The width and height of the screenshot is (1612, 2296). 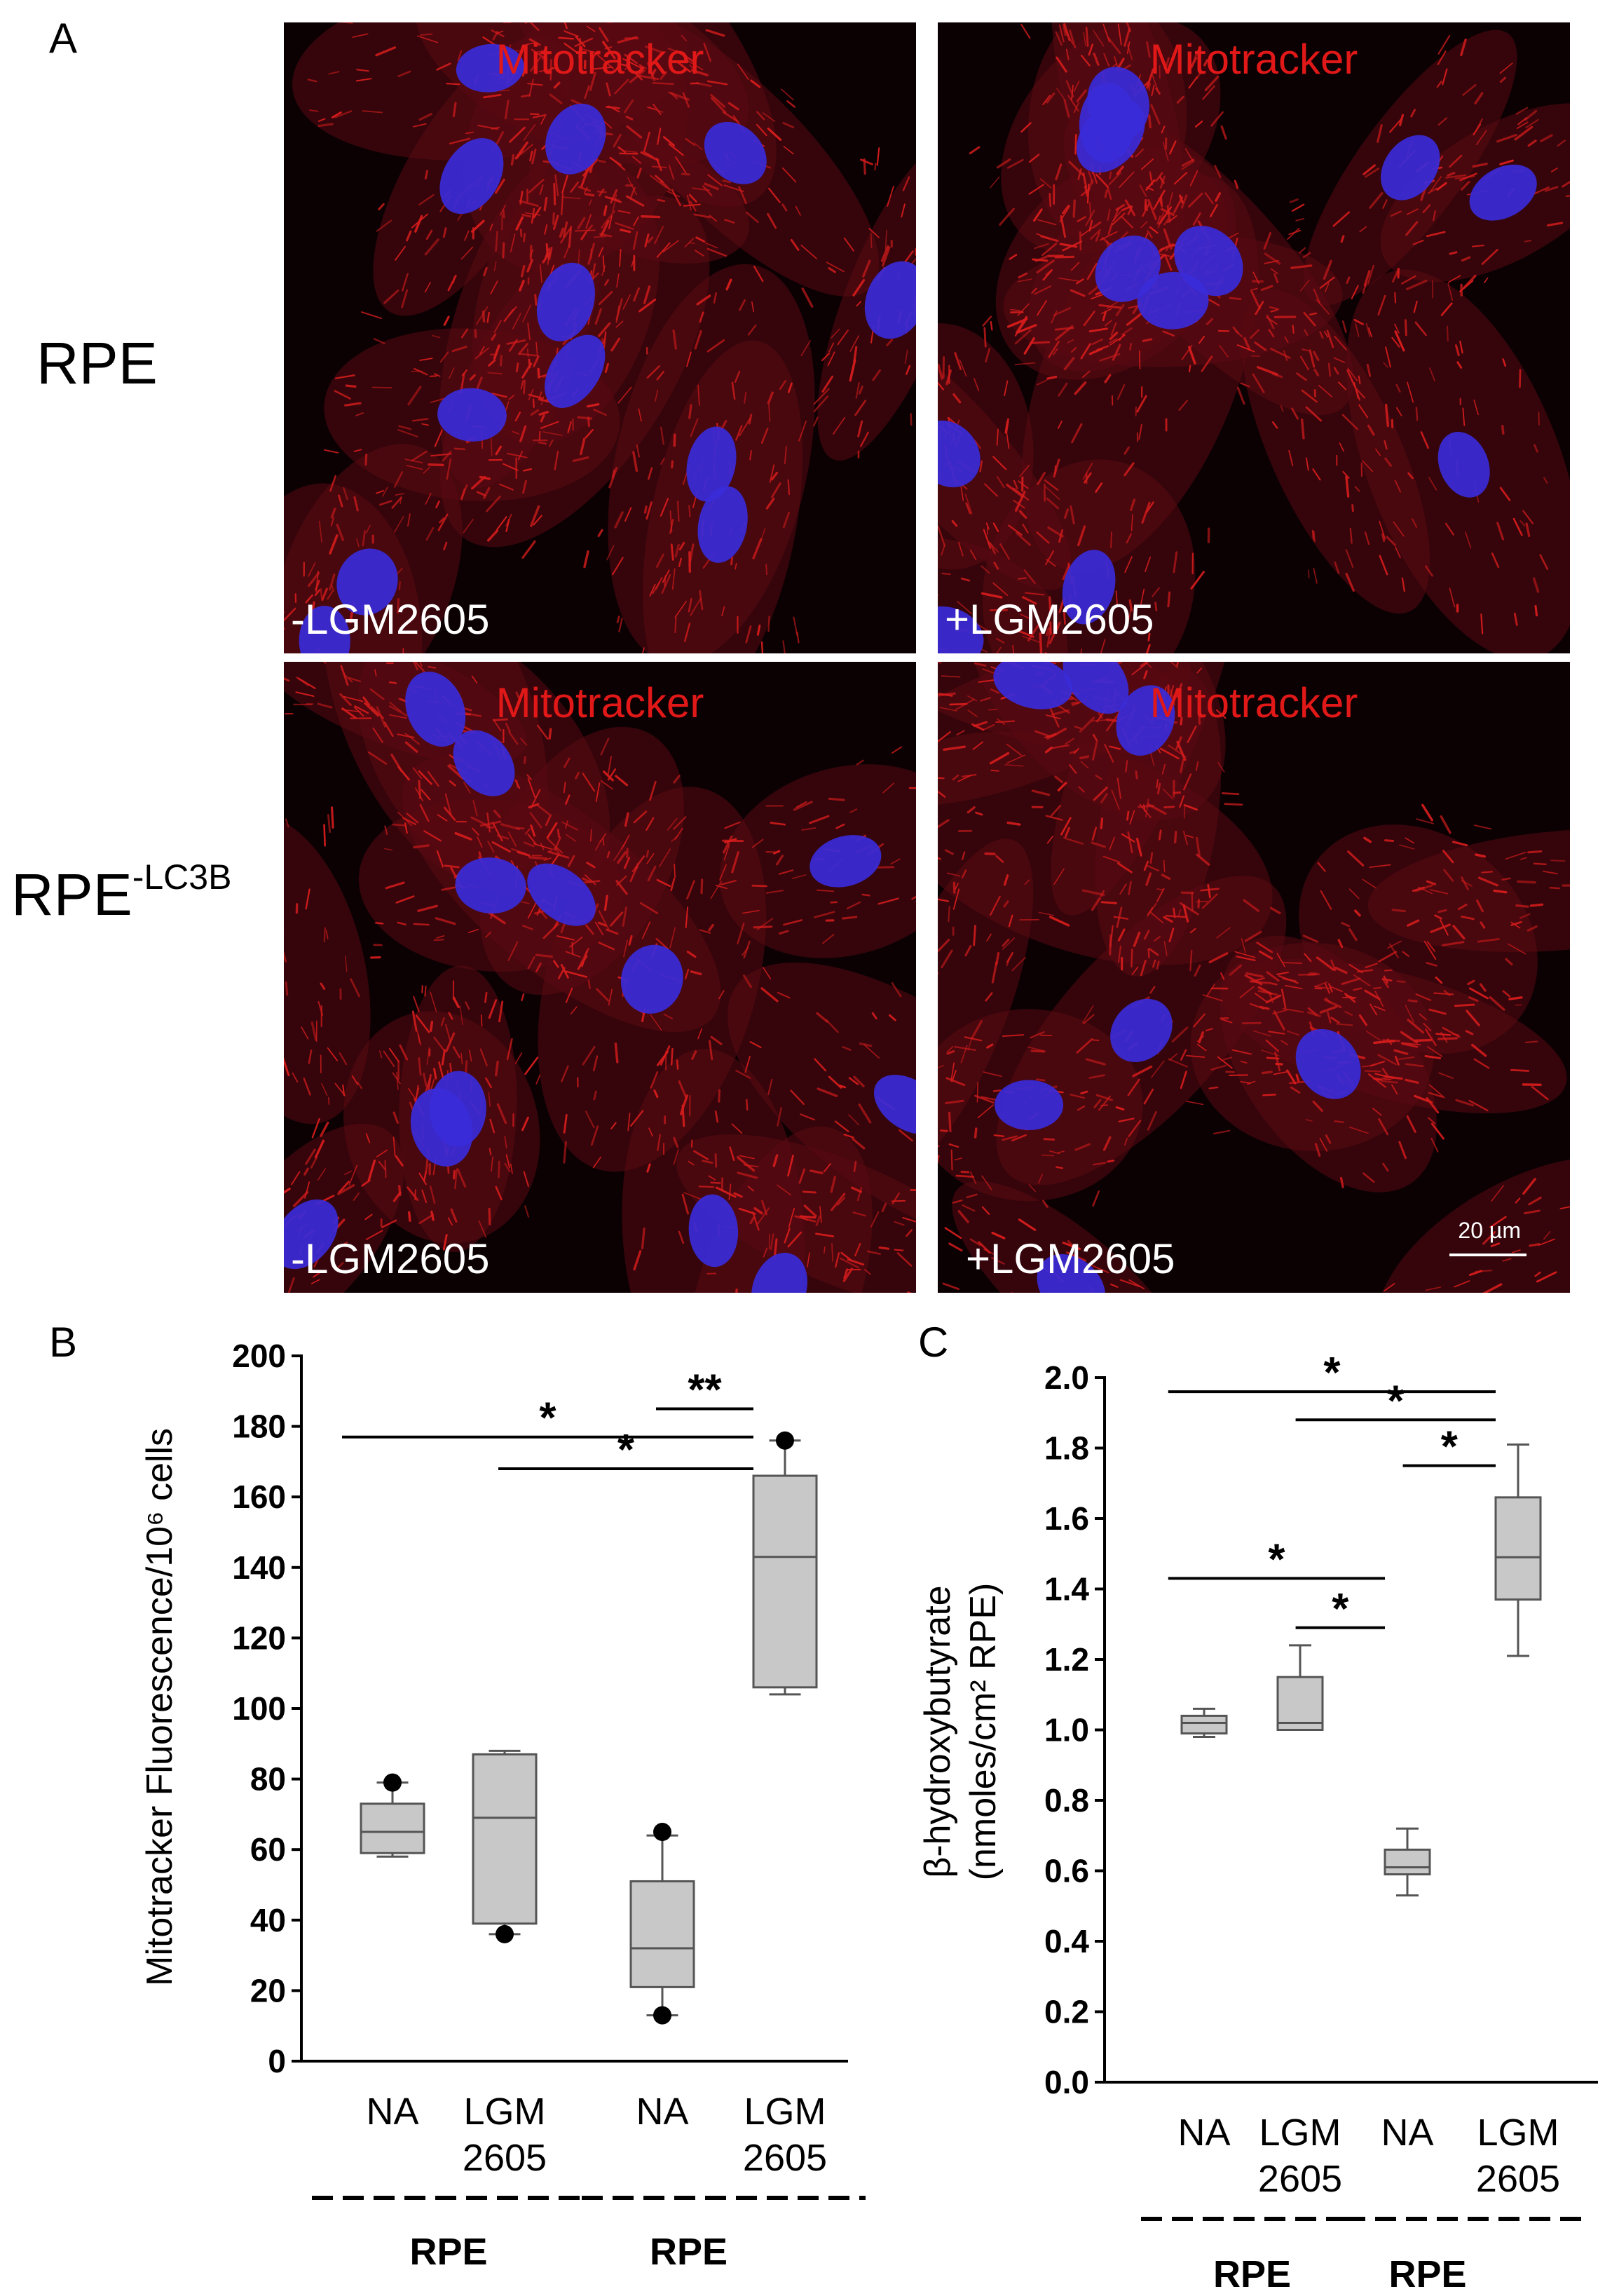 I want to click on micrograph-rpe-lc3b-untreated-image, so click(x=600, y=977).